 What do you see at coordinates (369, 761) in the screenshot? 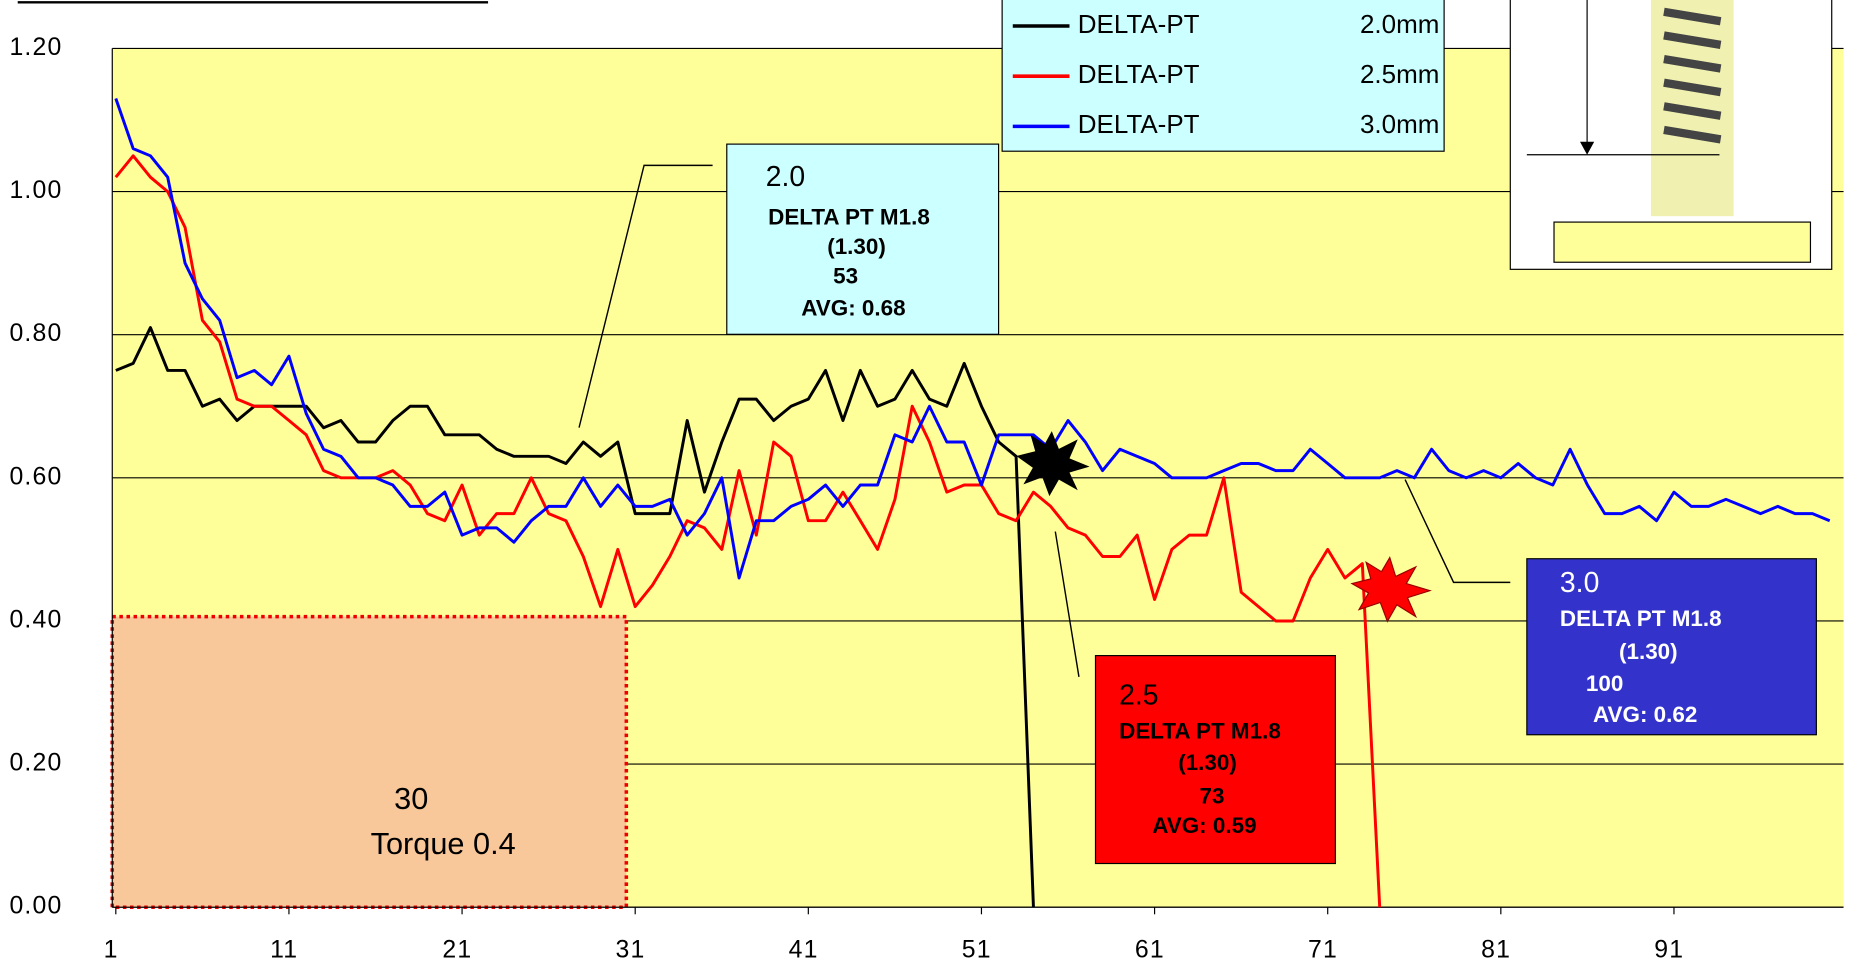
I see `torque-box` at bounding box center [369, 761].